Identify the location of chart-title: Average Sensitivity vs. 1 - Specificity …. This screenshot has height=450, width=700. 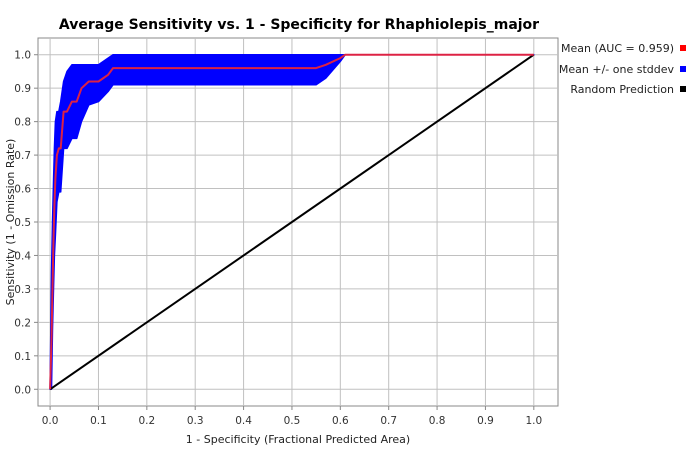
(299, 25).